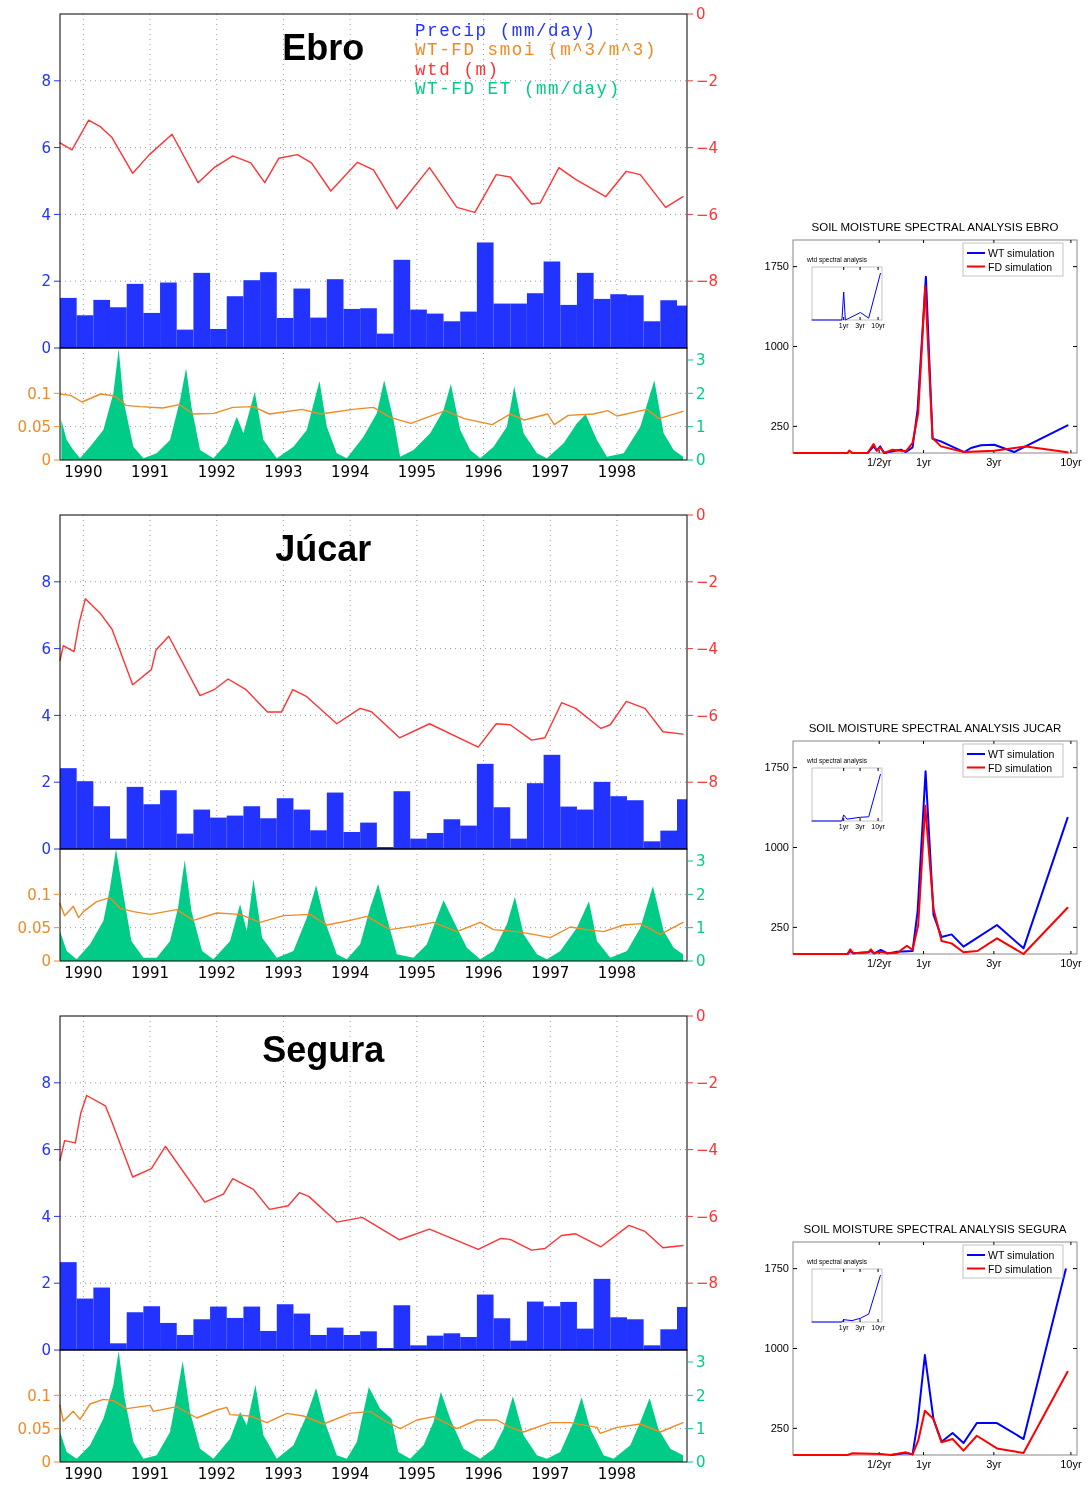  Describe the element at coordinates (935, 1229) in the screenshot. I see `chart-title: SOIL MOISTURE SPECTRAL ANALYSIS SEGURA` at that location.